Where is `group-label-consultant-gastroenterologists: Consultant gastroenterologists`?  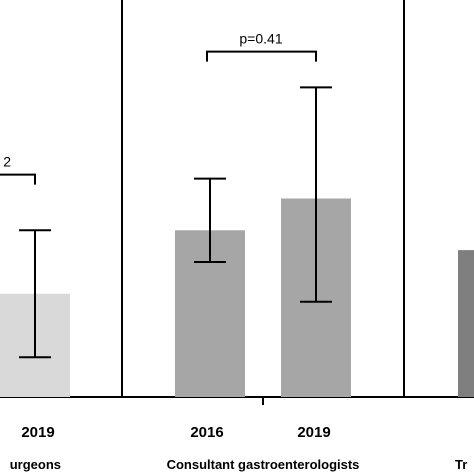 group-label-consultant-gastroenterologists: Consultant gastroenterologists is located at coordinates (263, 464).